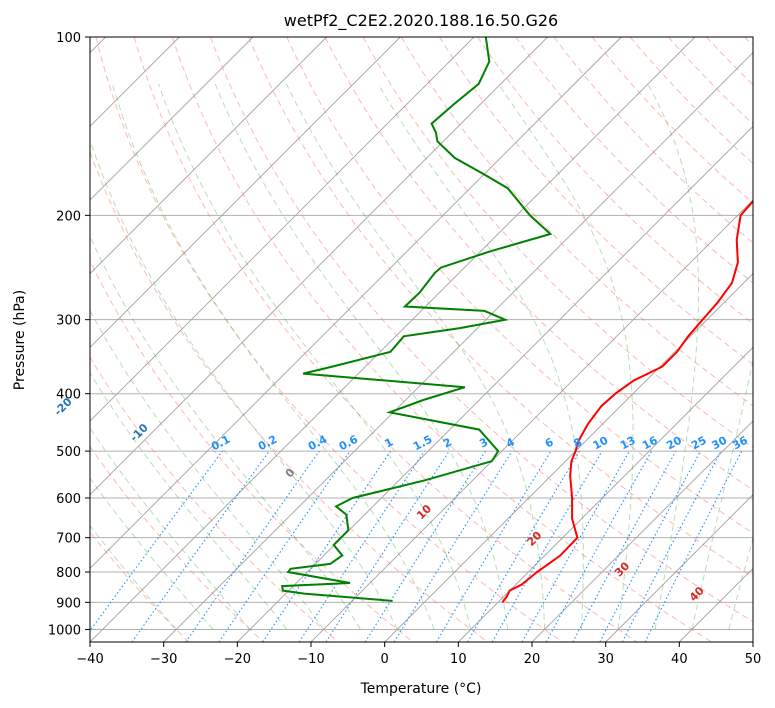 The width and height of the screenshot is (775, 708). What do you see at coordinates (310, 659) in the screenshot?
I see `x-tick-label: −10` at bounding box center [310, 659].